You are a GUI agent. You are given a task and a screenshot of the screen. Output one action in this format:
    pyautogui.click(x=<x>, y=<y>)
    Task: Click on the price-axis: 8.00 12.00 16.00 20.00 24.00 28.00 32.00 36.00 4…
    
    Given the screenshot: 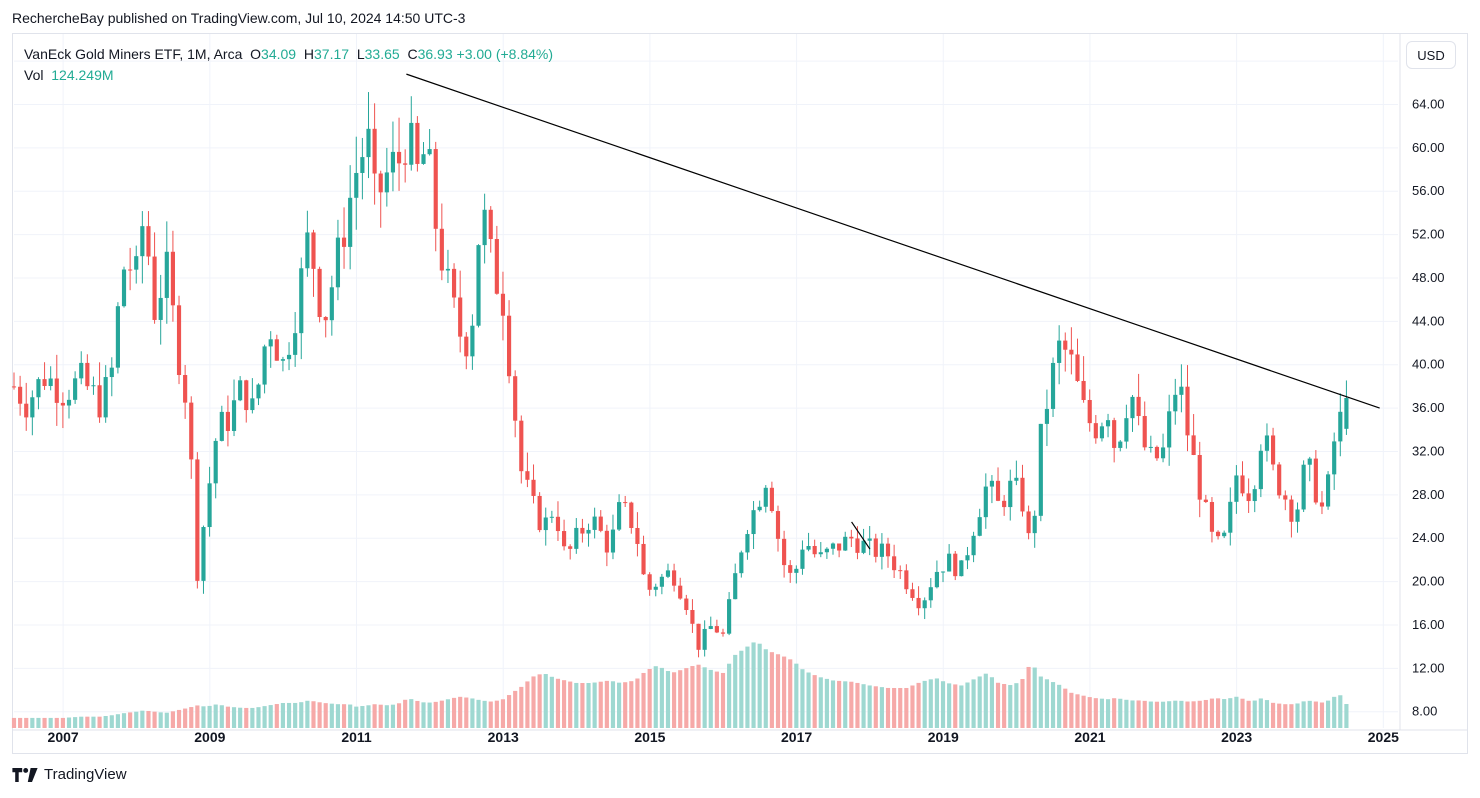 What is the action you would take?
    pyautogui.click(x=1428, y=386)
    